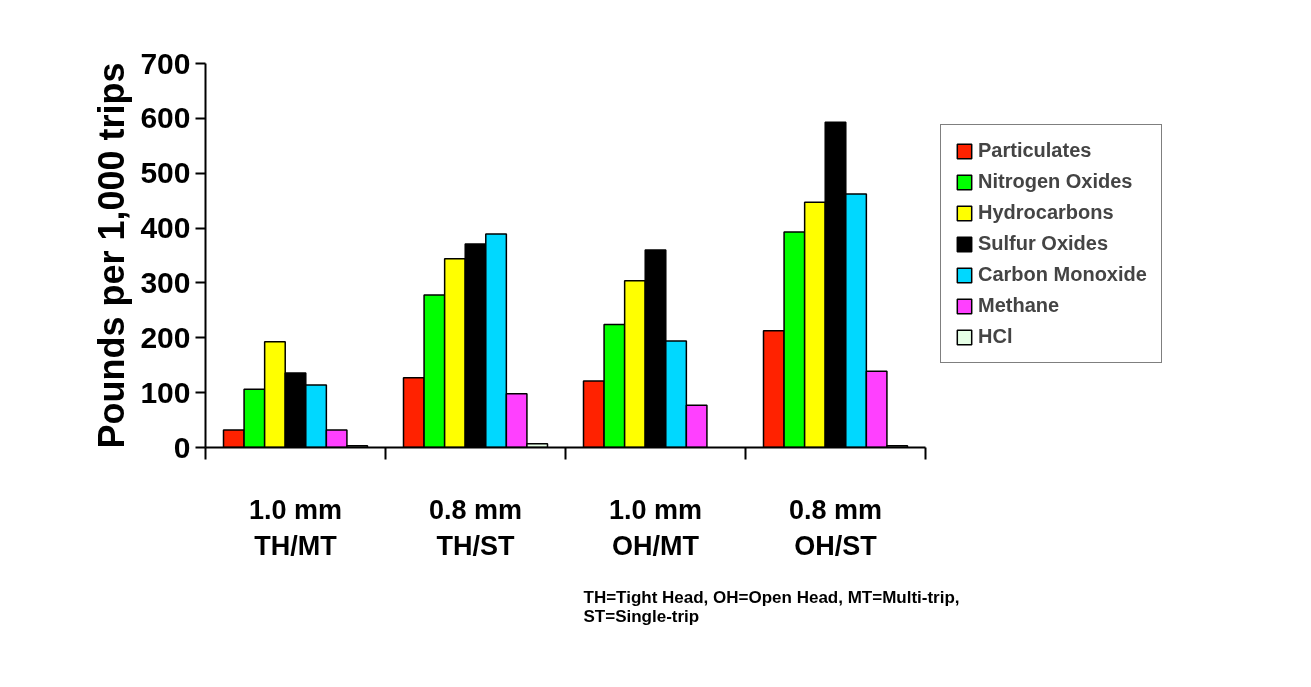  What do you see at coordinates (165, 63) in the screenshot?
I see `y-tick-label: 700` at bounding box center [165, 63].